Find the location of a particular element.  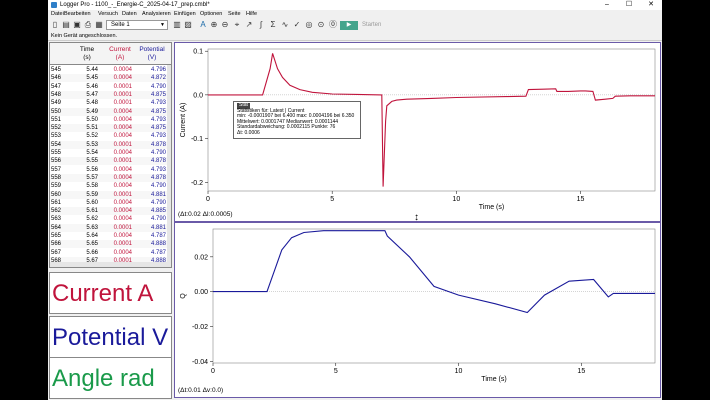

table-row: 565 5.64 0.0004 4.787 is located at coordinates (108, 236).